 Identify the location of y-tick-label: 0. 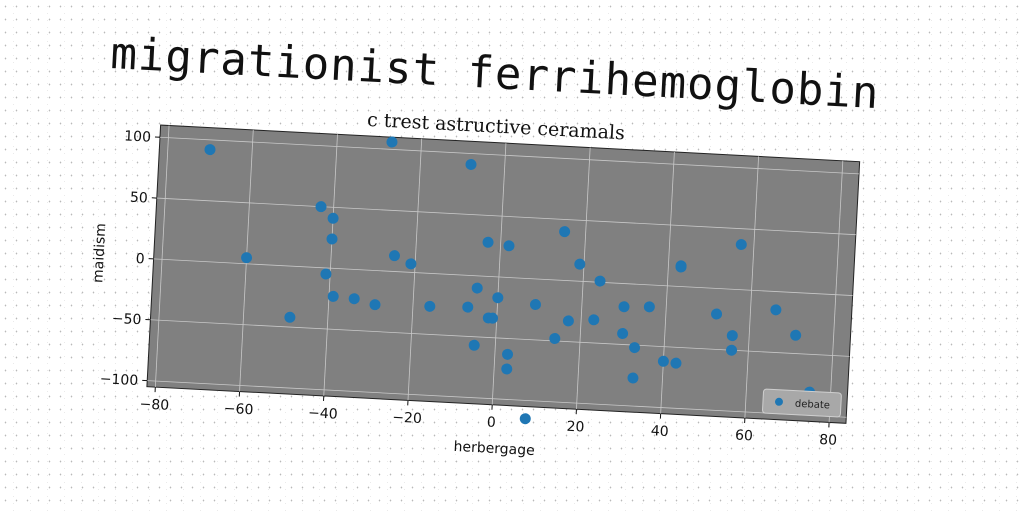
(140, 259).